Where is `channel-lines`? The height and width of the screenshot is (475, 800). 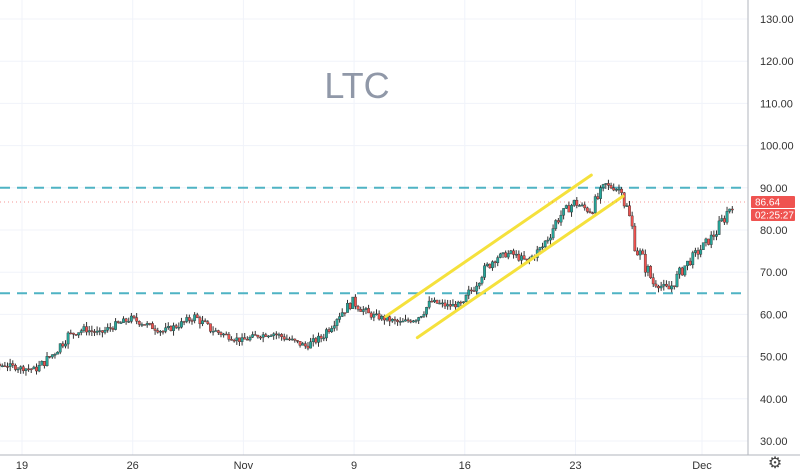
channel-lines is located at coordinates (504, 256).